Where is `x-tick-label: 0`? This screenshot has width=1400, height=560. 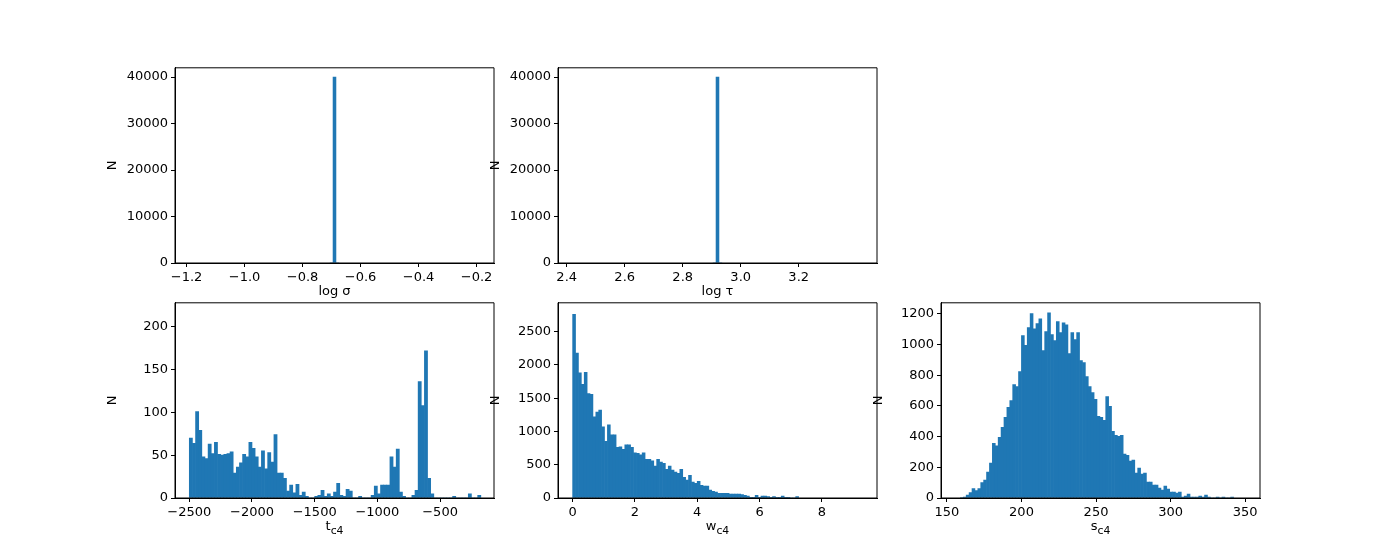
x-tick-label: 0 is located at coordinates (572, 512).